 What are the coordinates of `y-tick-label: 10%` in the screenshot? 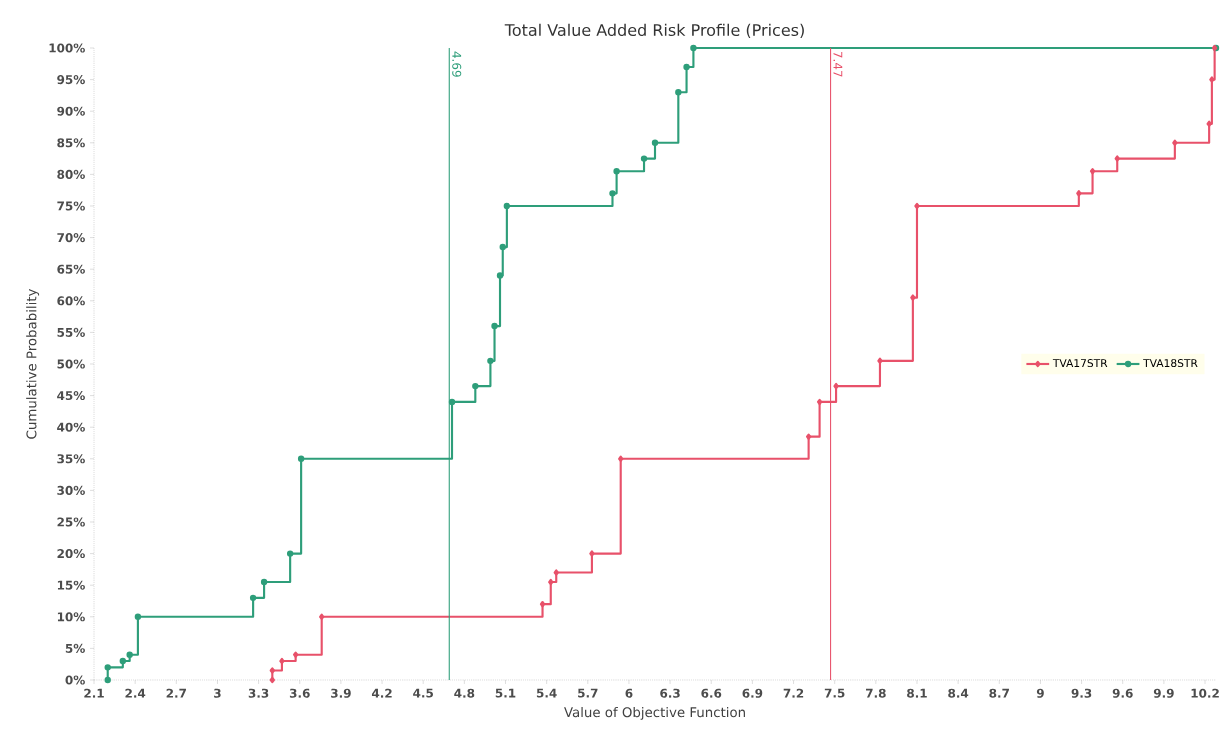 It's located at (71, 617).